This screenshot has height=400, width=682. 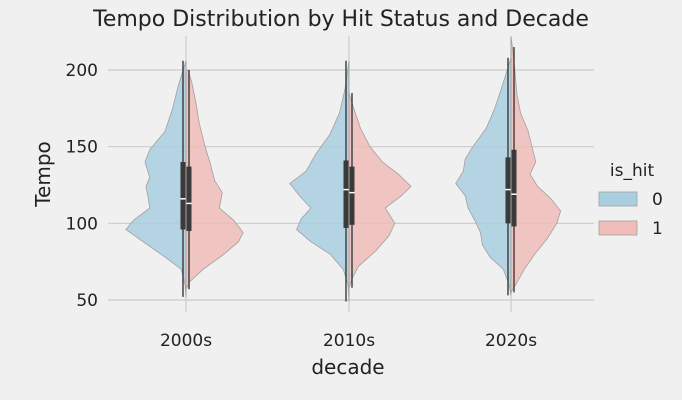 What do you see at coordinates (632, 171) in the screenshot?
I see `legend-title: is_hit` at bounding box center [632, 171].